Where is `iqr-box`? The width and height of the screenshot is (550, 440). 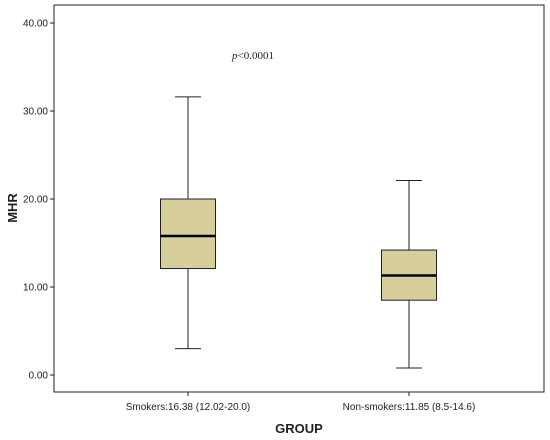
iqr-box is located at coordinates (188, 234).